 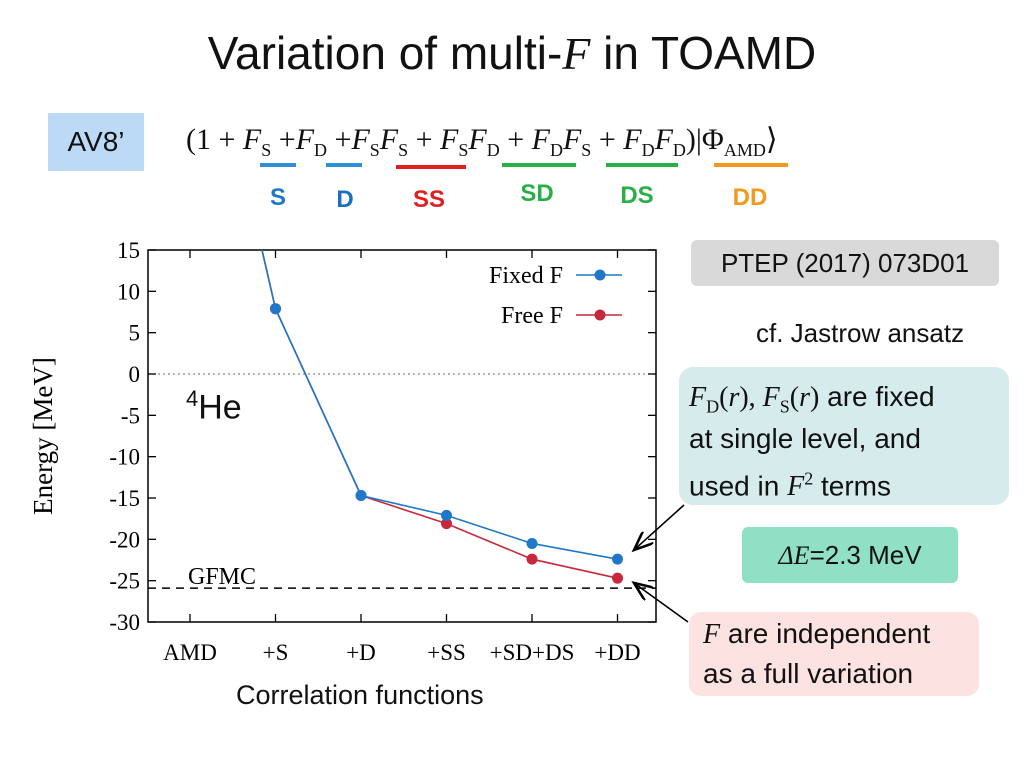 What do you see at coordinates (124, 581) in the screenshot?
I see `y-tick-label: -25` at bounding box center [124, 581].